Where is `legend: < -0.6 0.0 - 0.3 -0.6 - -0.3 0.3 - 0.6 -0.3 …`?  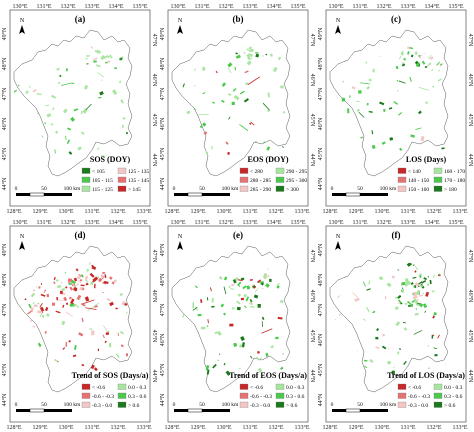
legend: < -0.6 0.0 - 0.3 -0.6 - -0.3 0.3 - 0.6 -0.3 … is located at coordinates (114, 396).